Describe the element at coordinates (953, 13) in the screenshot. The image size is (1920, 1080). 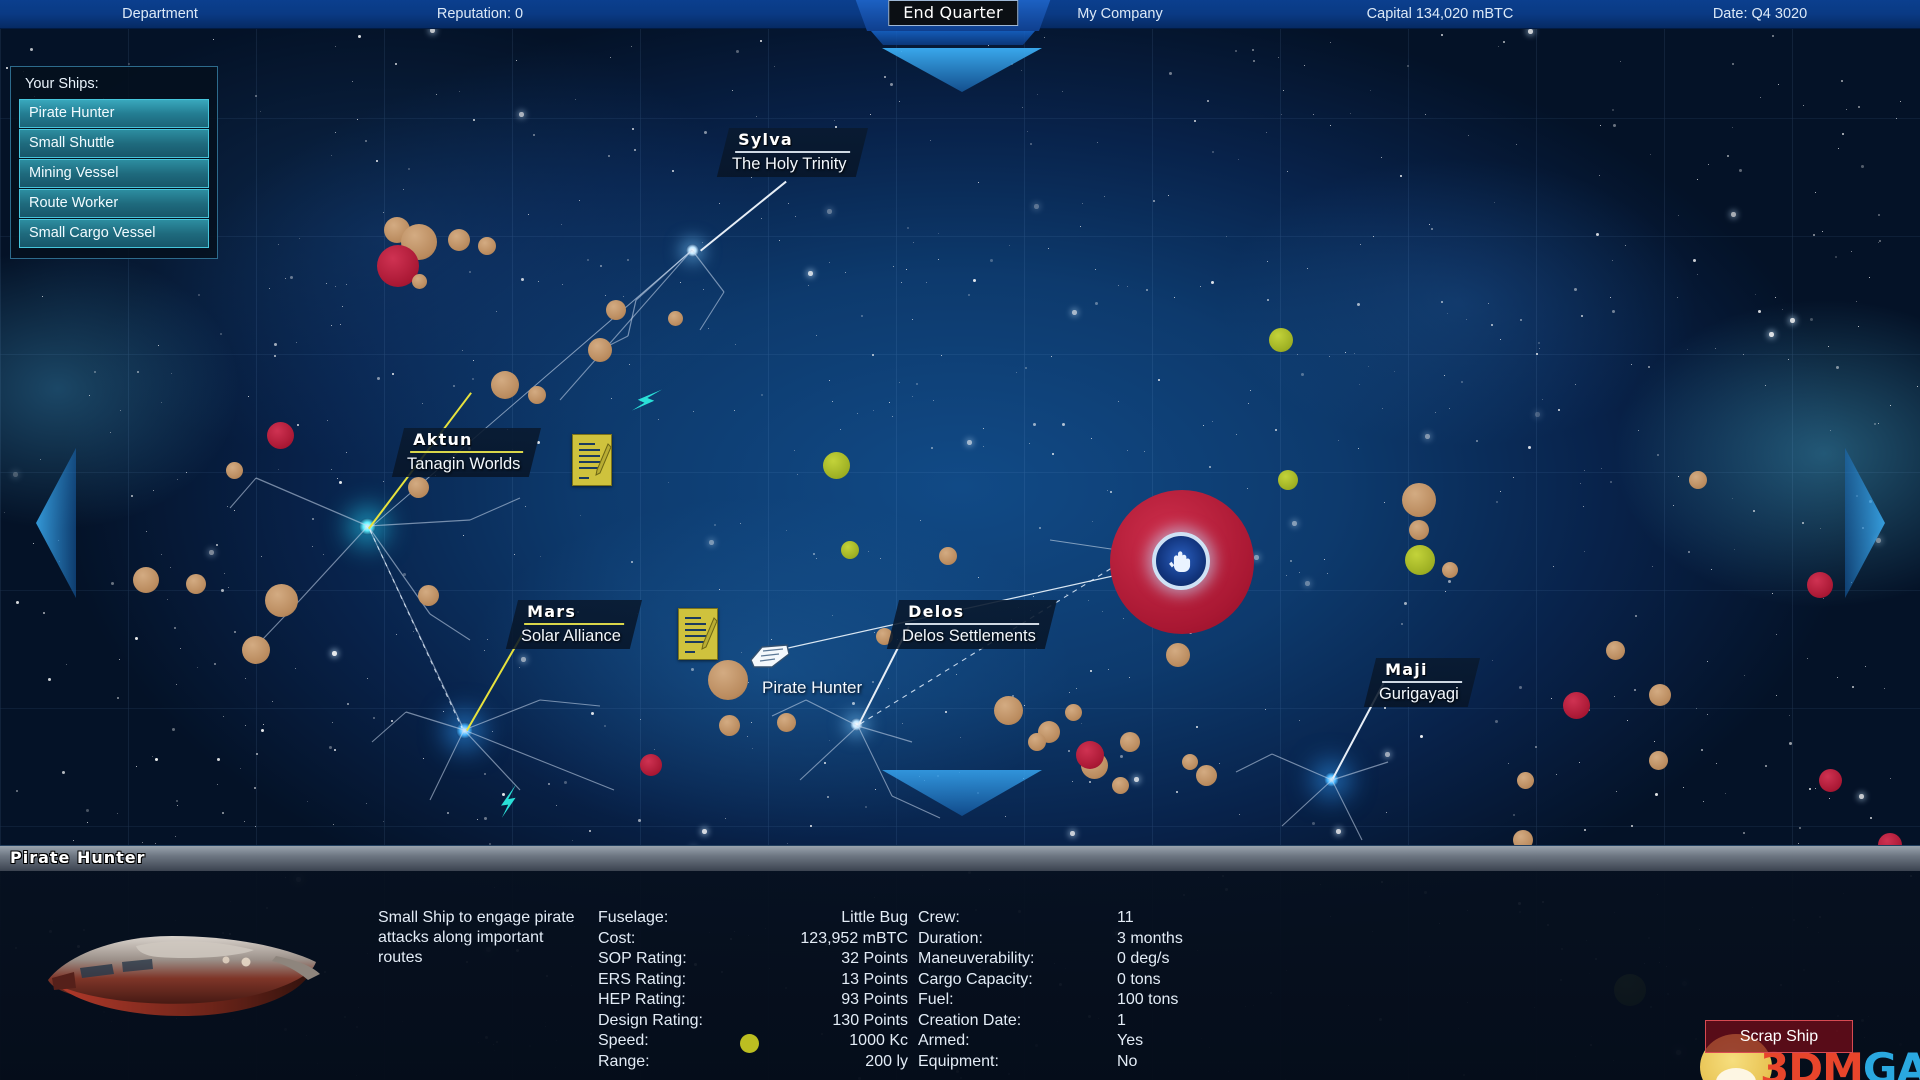
I see `end-quarter-button: End Quarter` at that location.